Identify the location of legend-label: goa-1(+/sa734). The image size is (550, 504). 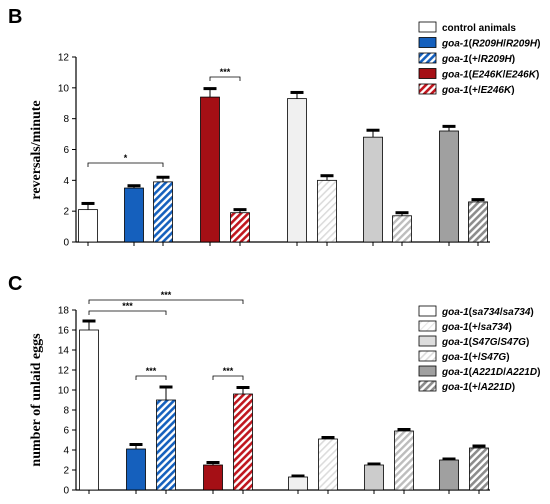
(476, 327).